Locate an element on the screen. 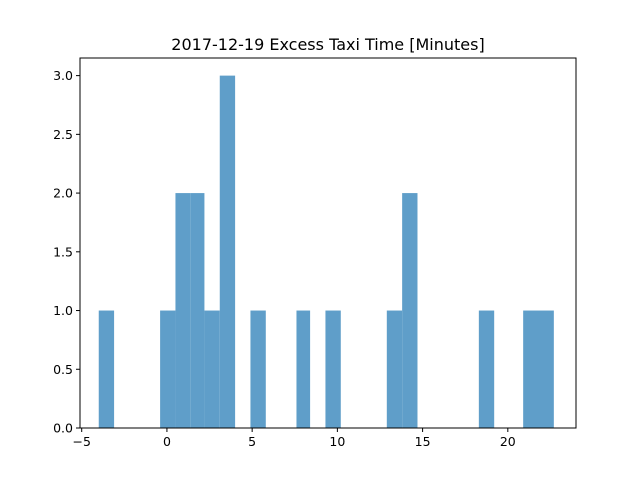 This screenshot has width=640, height=480. y-tick-label: 0.0 is located at coordinates (63, 428).